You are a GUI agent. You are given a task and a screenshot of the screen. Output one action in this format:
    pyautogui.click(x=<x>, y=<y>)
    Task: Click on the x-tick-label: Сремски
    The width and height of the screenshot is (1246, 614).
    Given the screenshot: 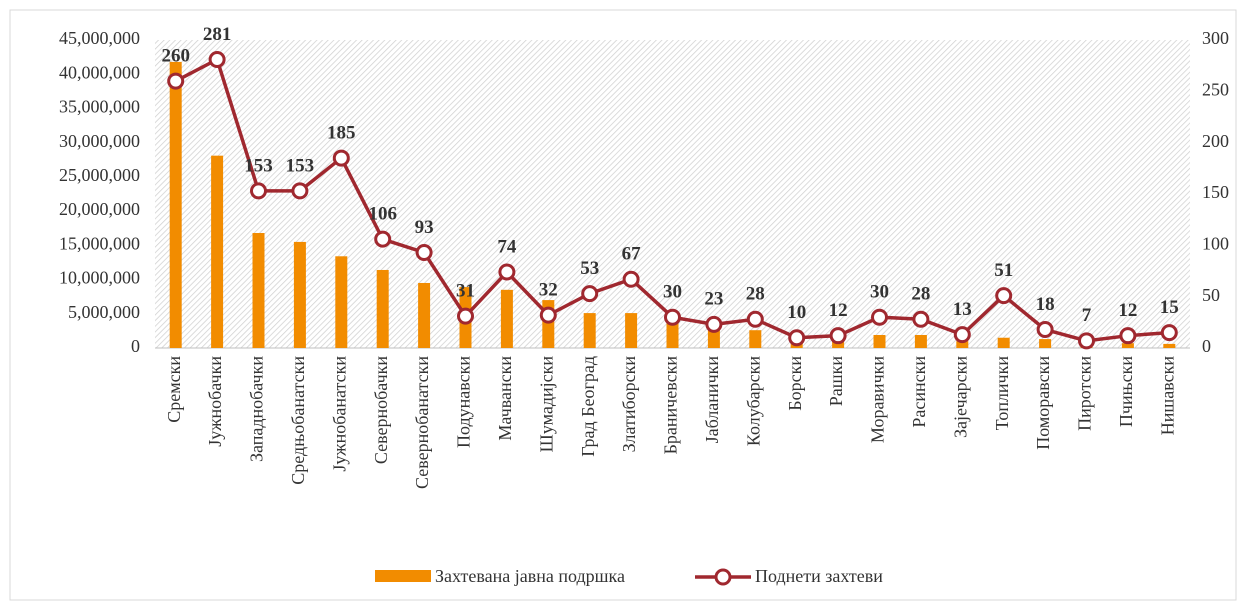 What is the action you would take?
    pyautogui.click(x=174, y=389)
    